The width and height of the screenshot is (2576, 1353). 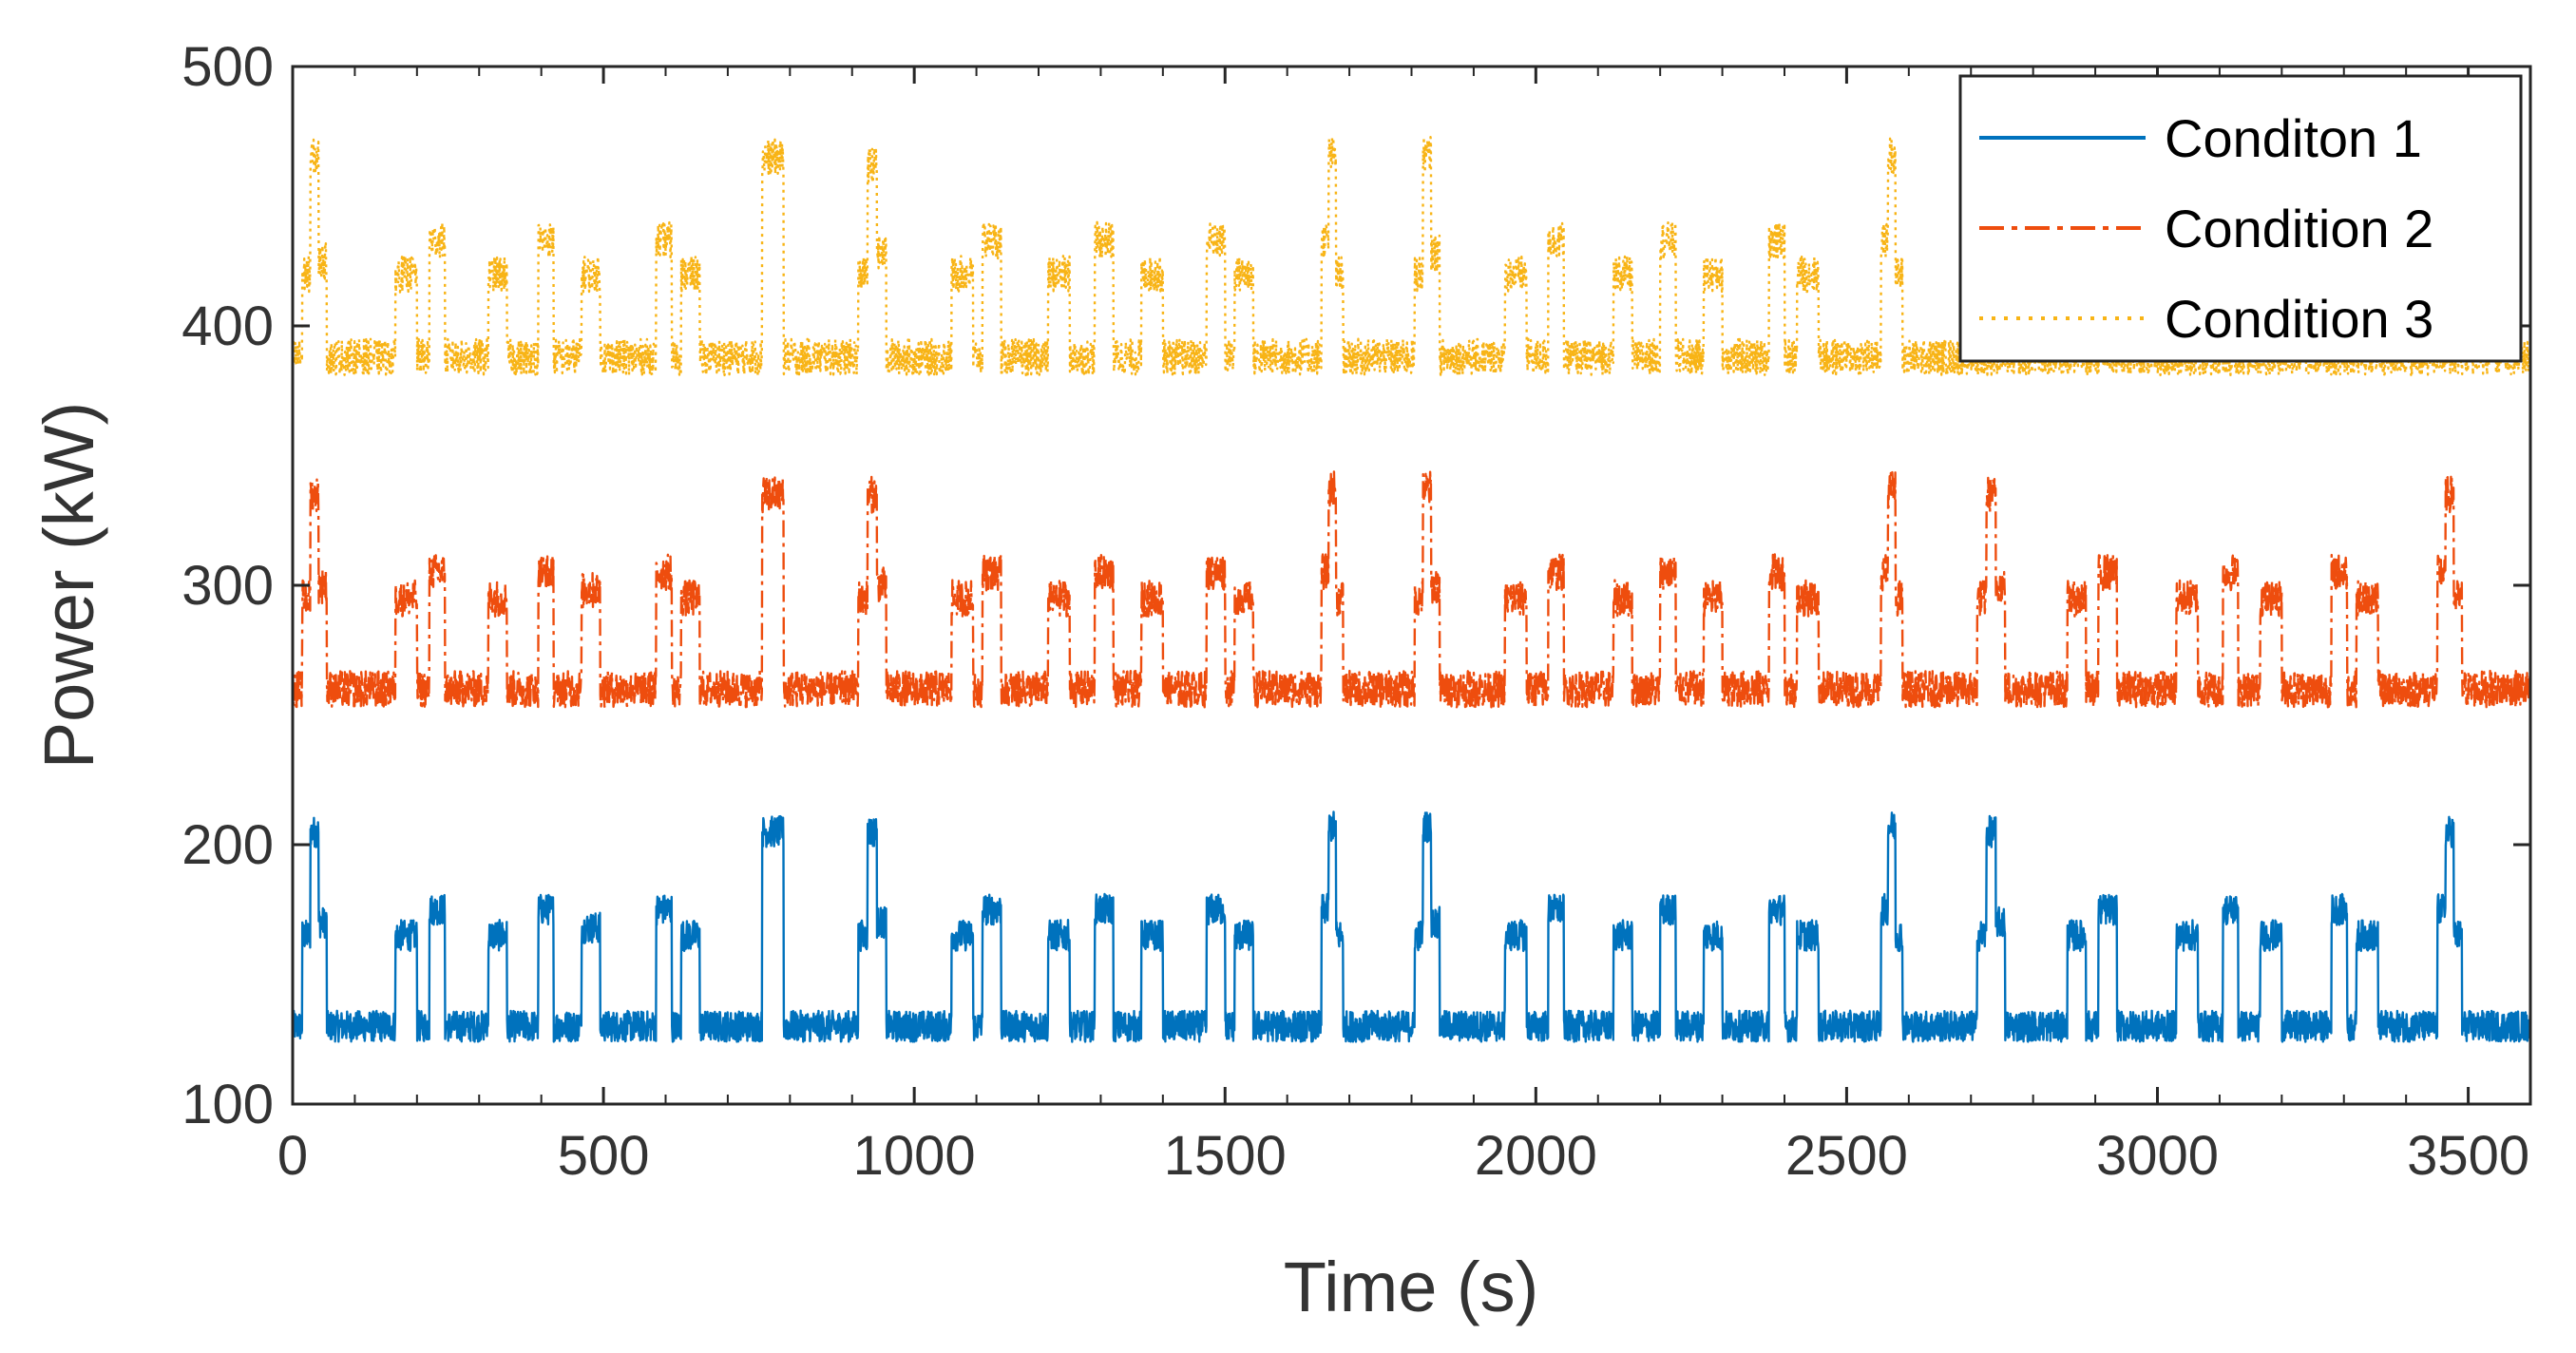 I want to click on legend-label-3: Condition 3, so click(x=2299, y=319).